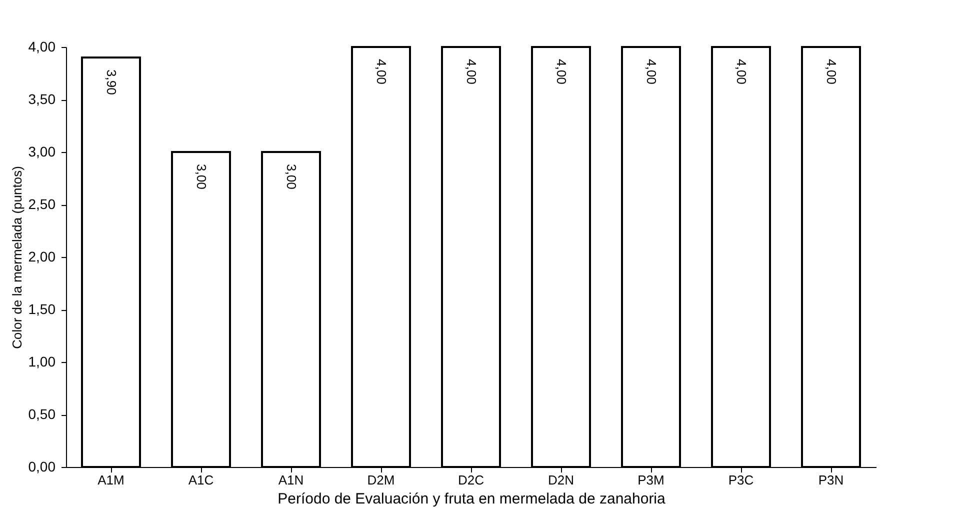  Describe the element at coordinates (201, 480) in the screenshot. I see `x-tick-label: A1C` at that location.